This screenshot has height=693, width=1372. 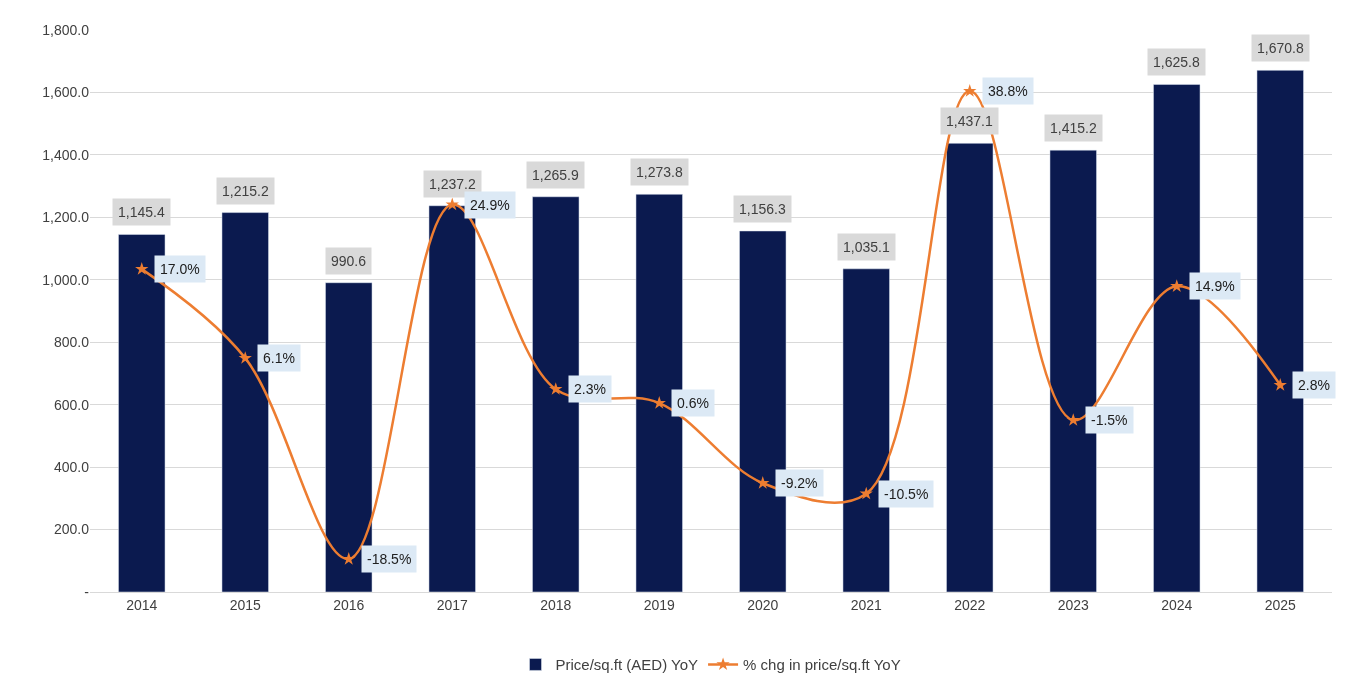 I want to click on data-label: 1,237.2, so click(x=452, y=184).